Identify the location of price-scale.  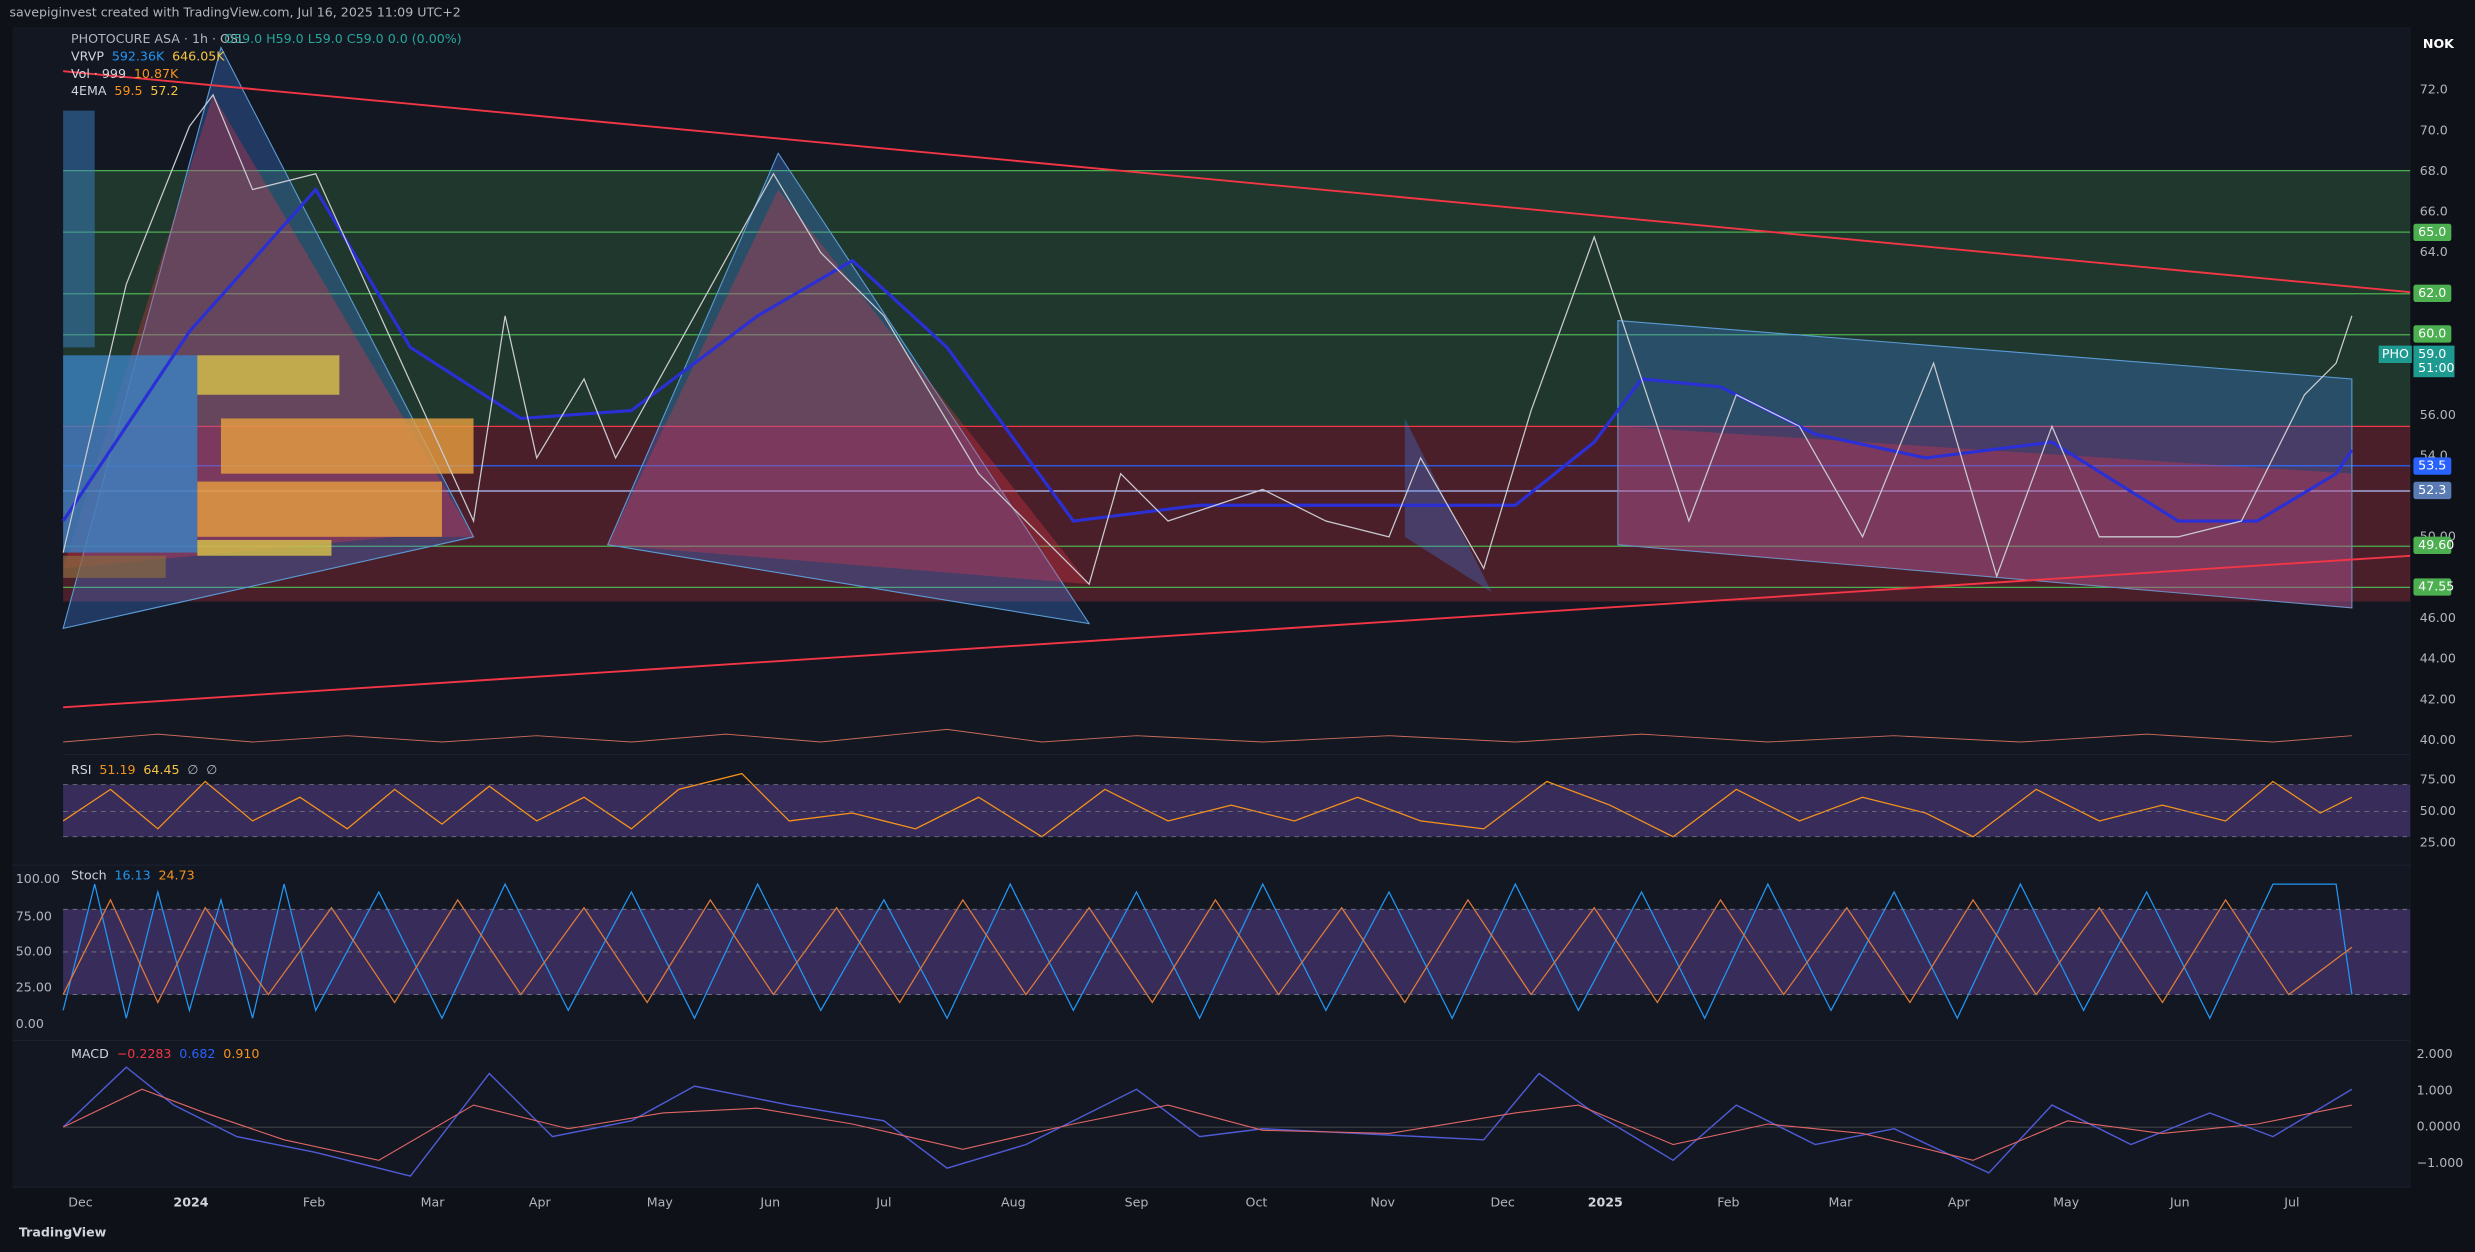
(2442, 607).